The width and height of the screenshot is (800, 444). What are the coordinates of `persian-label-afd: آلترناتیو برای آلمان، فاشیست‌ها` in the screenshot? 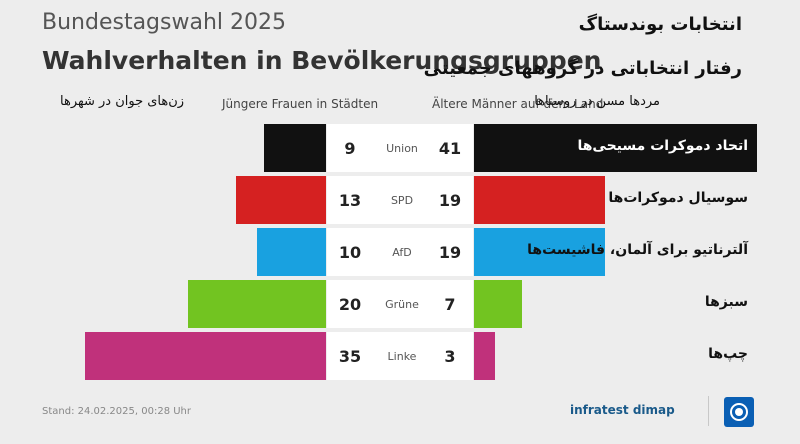 It's located at (637, 250).